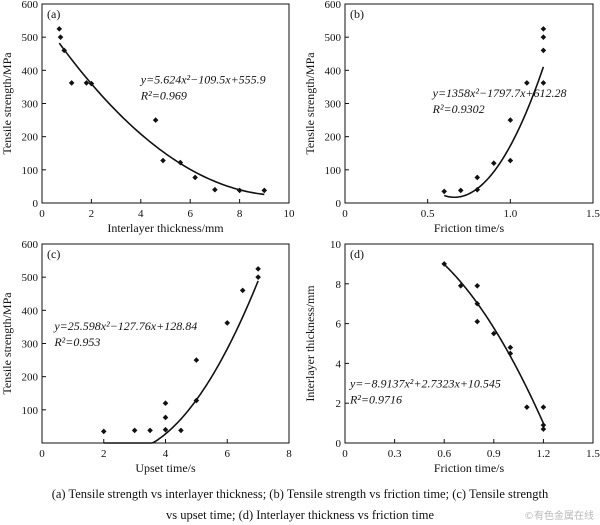 The width and height of the screenshot is (600, 525). What do you see at coordinates (76, 342) in the screenshot?
I see `r-squared: R²=0.953` at bounding box center [76, 342].